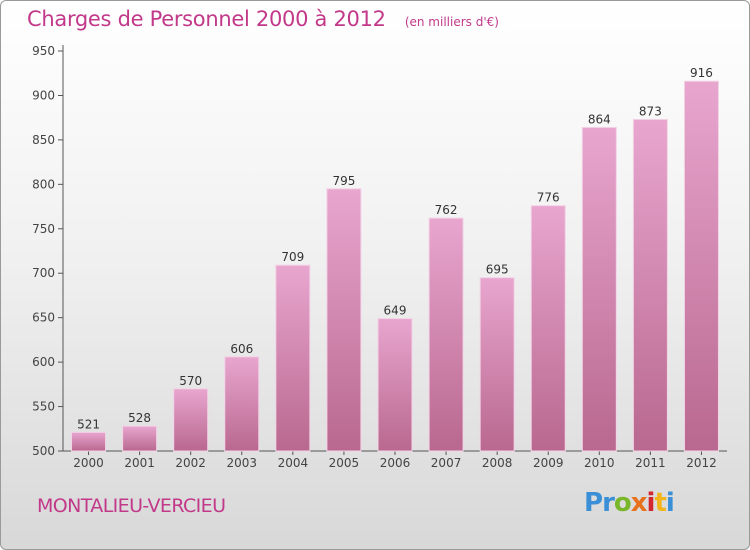 The width and height of the screenshot is (750, 550). I want to click on bar-2011, so click(650, 285).